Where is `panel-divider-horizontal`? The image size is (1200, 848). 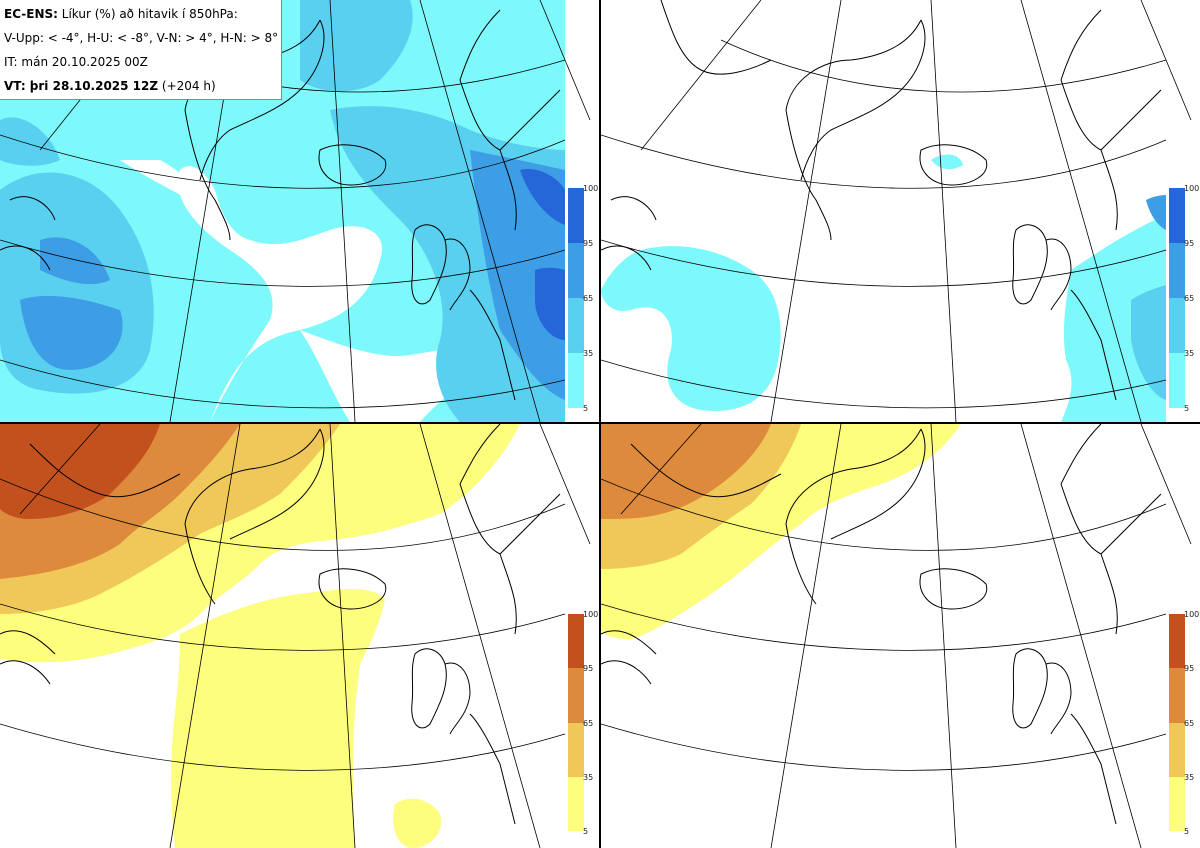
panel-divider-horizontal is located at coordinates (600, 423).